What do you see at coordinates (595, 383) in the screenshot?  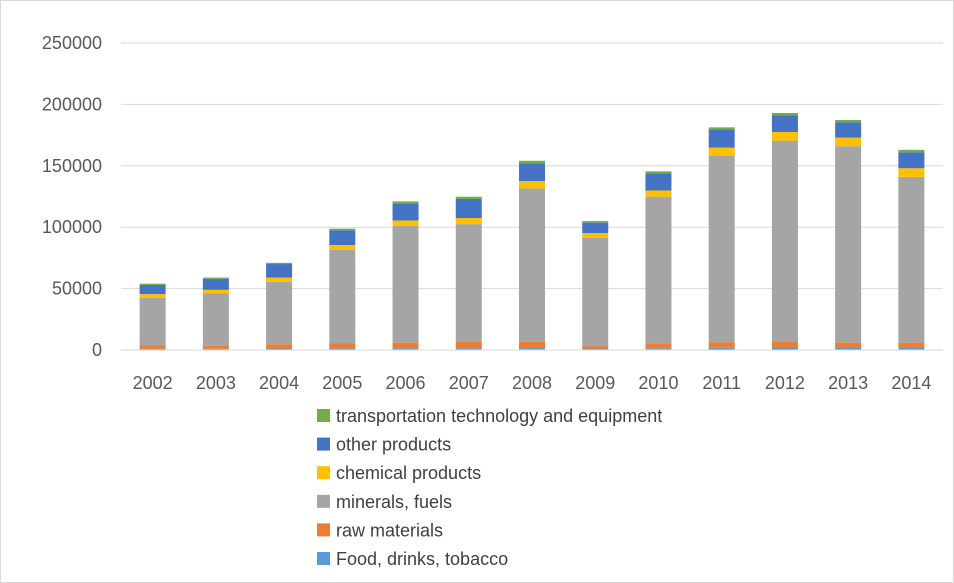 I see `x-tick-label: 2009` at bounding box center [595, 383].